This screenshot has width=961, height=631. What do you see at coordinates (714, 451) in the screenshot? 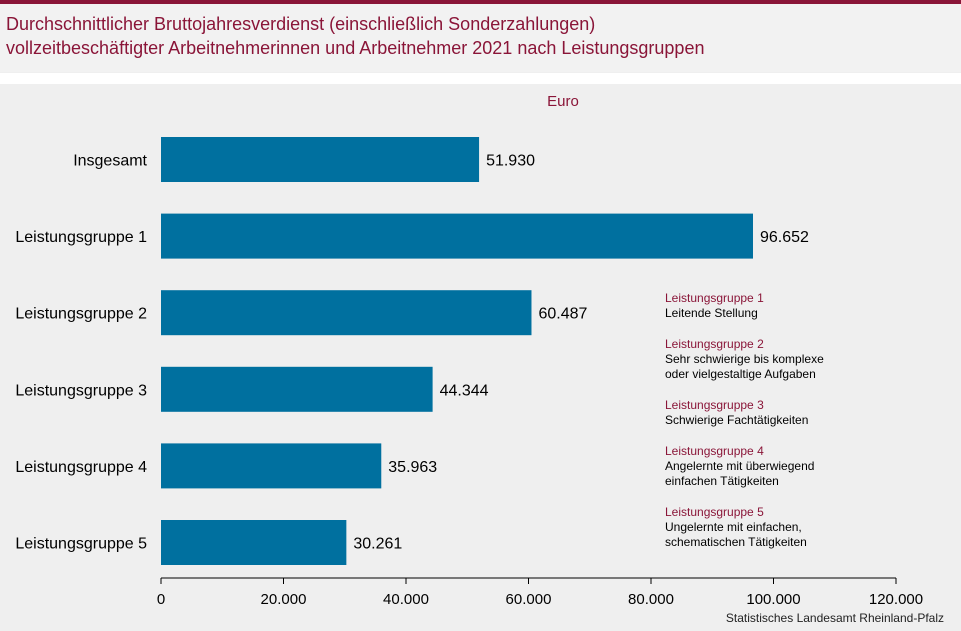
I see `legend-head: Leistungsgruppe 4` at bounding box center [714, 451].